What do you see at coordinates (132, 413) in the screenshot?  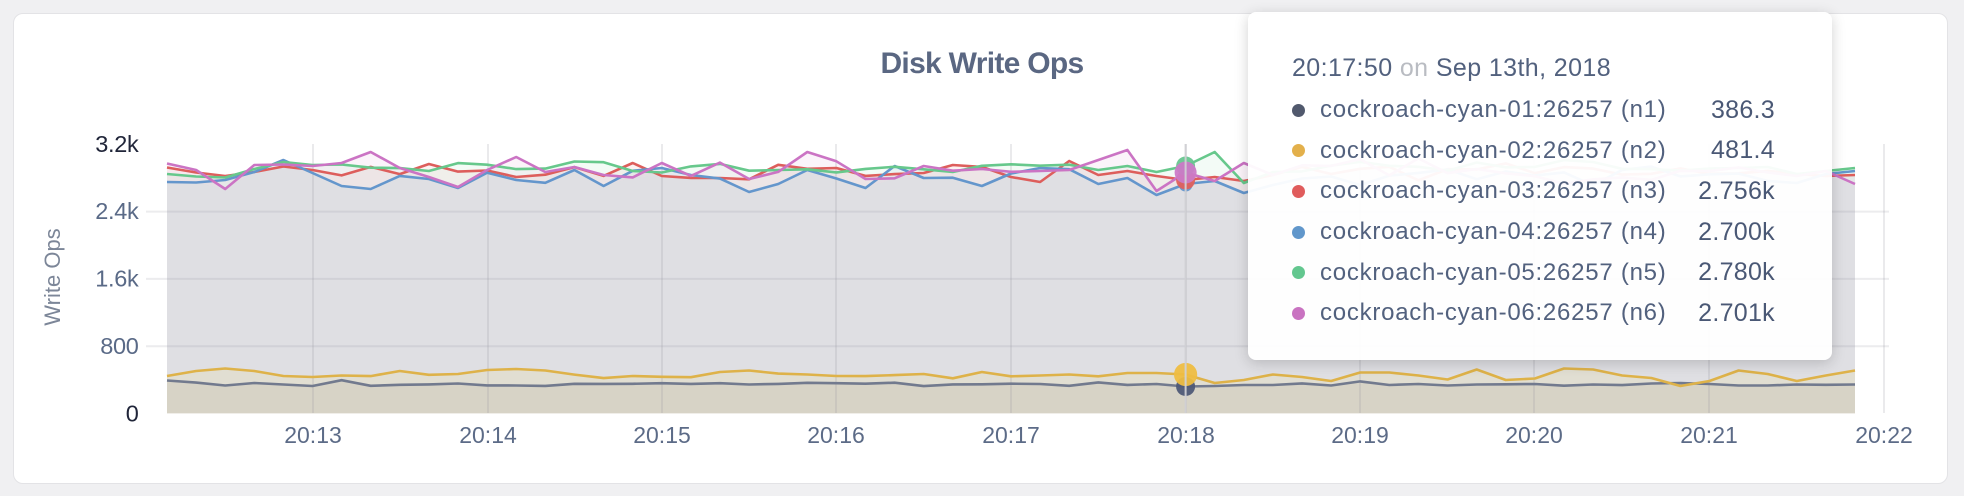 I see `svg-text: 0` at bounding box center [132, 413].